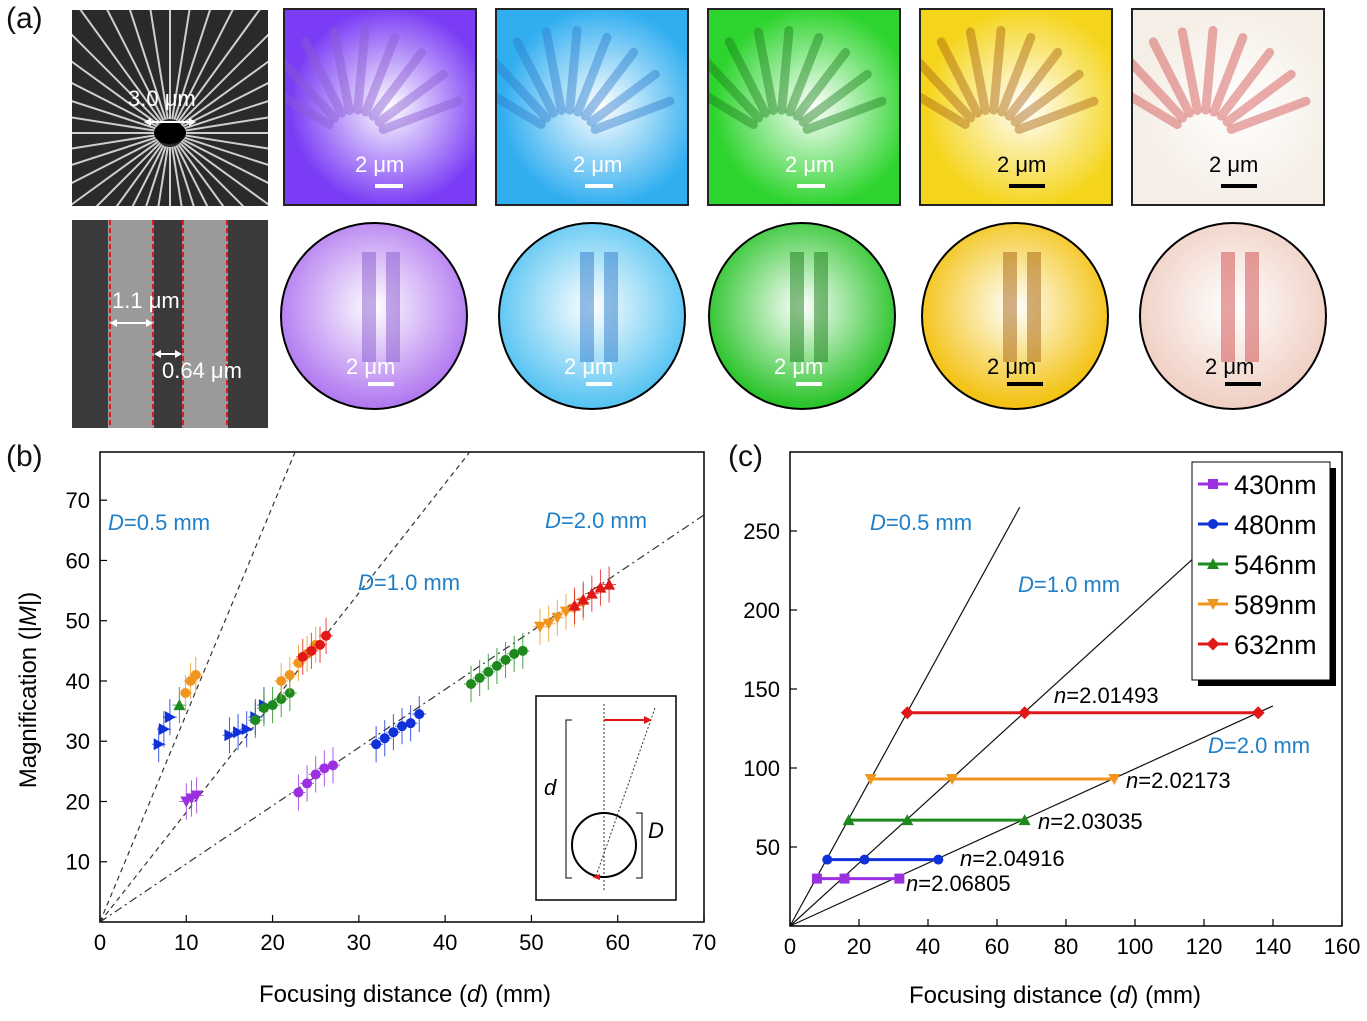 The height and width of the screenshot is (1021, 1367). Describe the element at coordinates (24, 456) in the screenshot. I see `panel-label-b: (b)` at that location.